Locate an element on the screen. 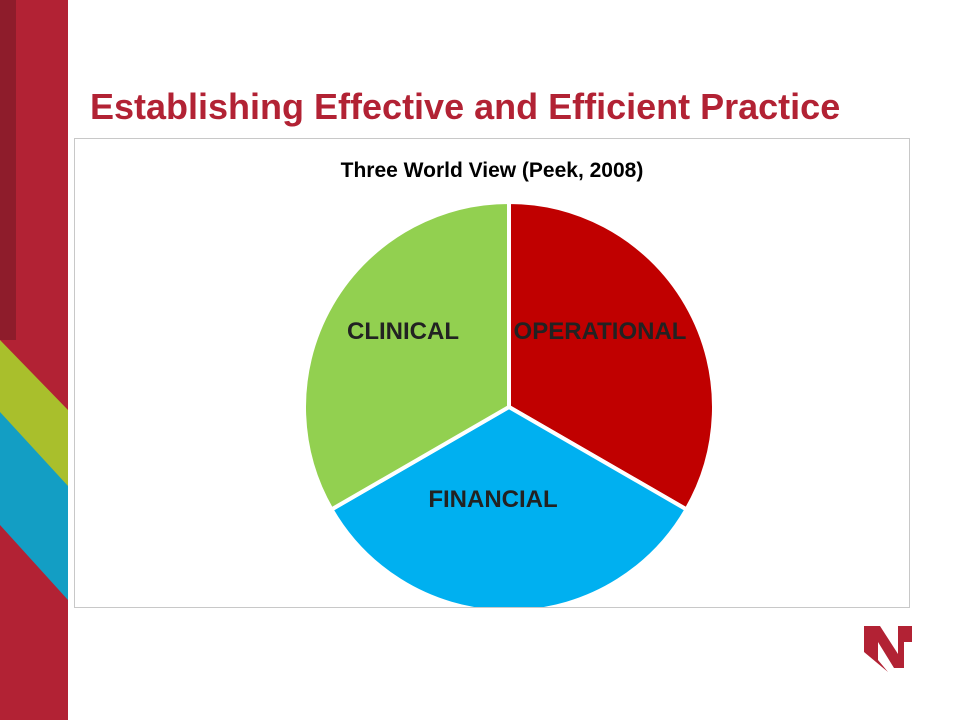  sidebar-decorative-band is located at coordinates (34, 360).